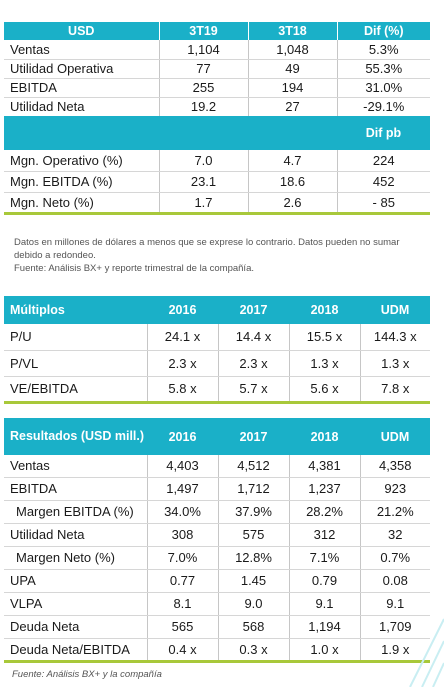 The image size is (444, 687). Describe the element at coordinates (383, 50) in the screenshot. I see `cell: 5.3%` at that location.